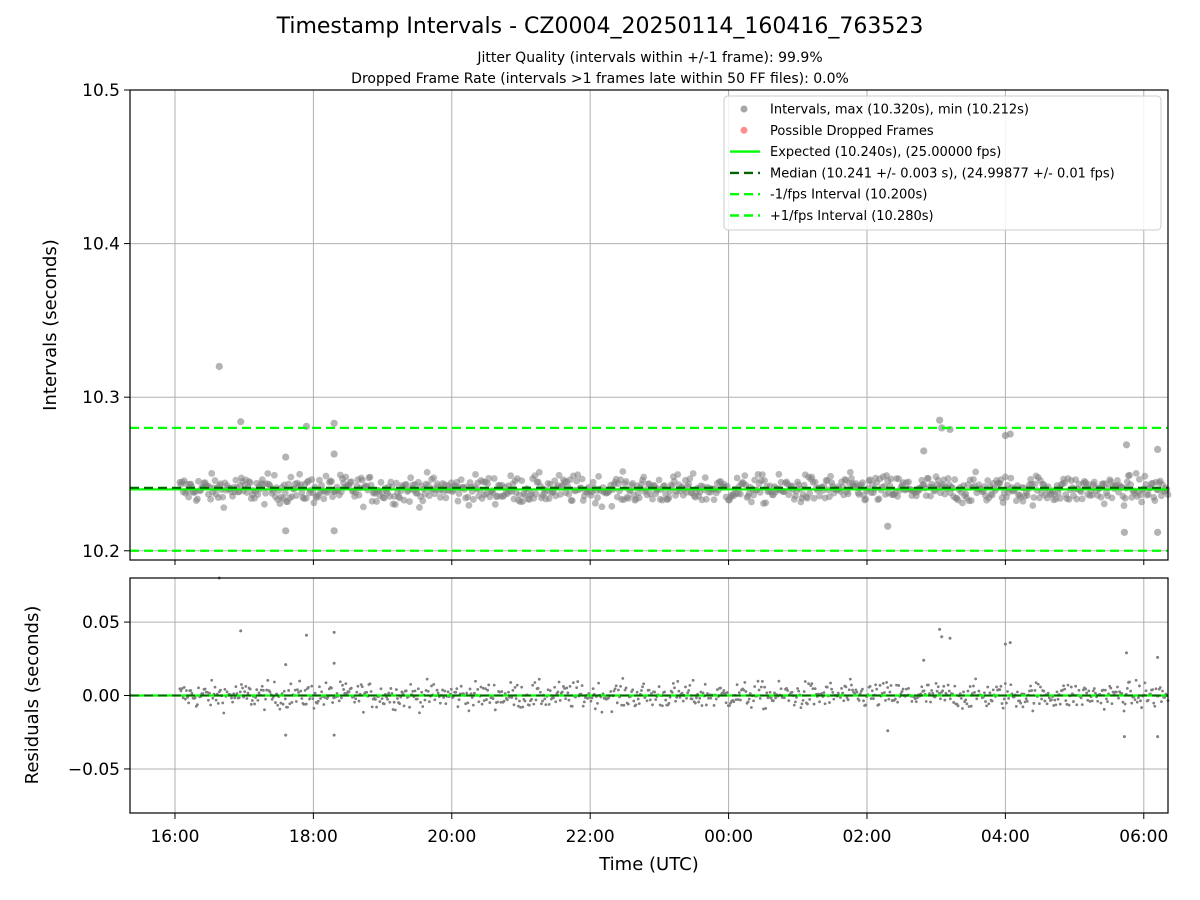 This screenshot has width=1200, height=900. I want to click on top-y-tick-label: 10.5, so click(101, 91).